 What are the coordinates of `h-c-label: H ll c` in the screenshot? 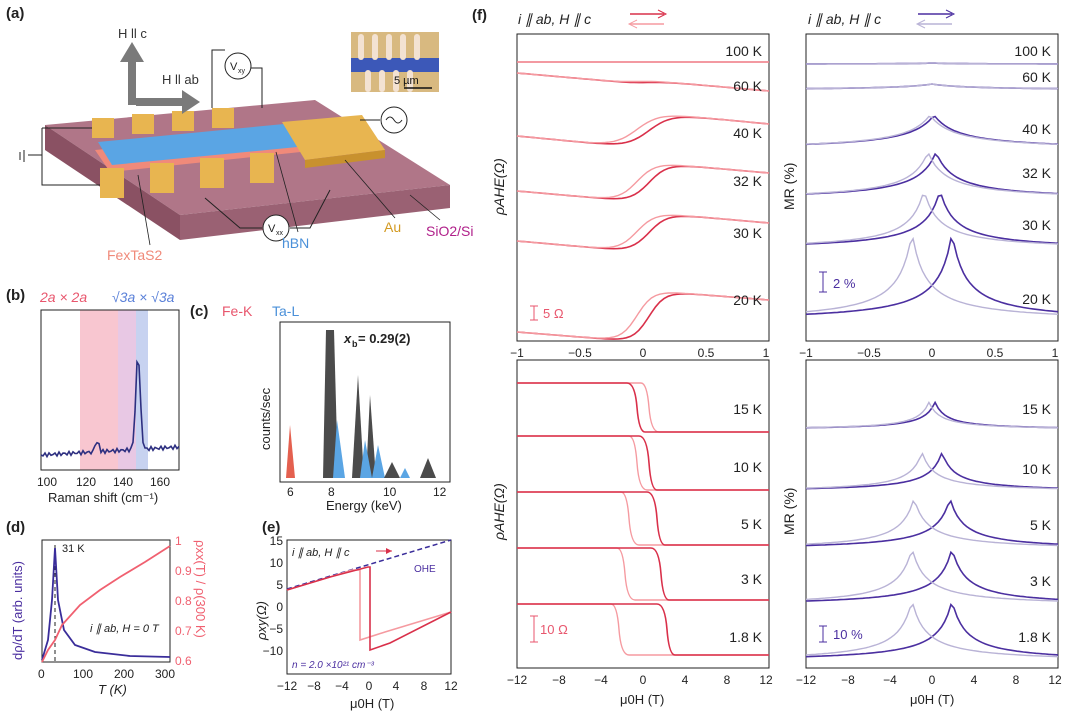 It's located at (132, 33).